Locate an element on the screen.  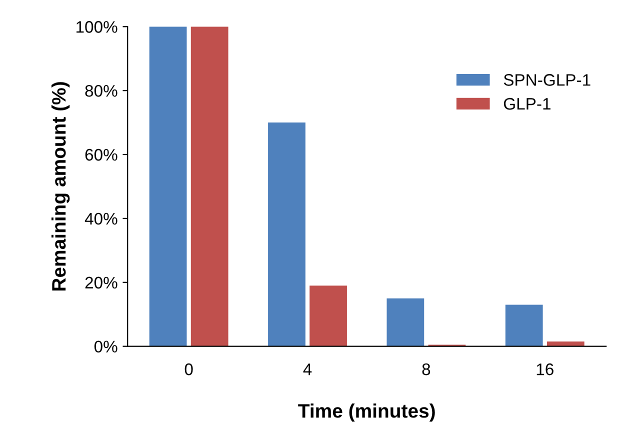
y-tick-label: 0% is located at coordinates (106, 346).